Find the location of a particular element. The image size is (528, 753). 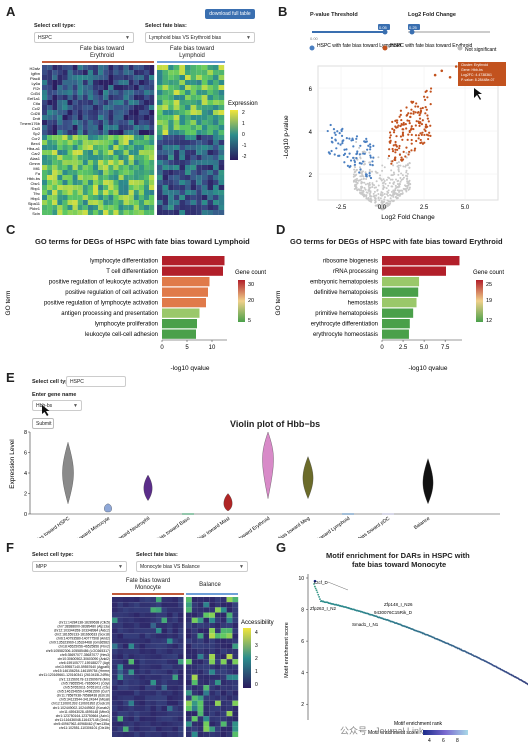

download-full-table-button: download full table is located at coordinates (230, 14).